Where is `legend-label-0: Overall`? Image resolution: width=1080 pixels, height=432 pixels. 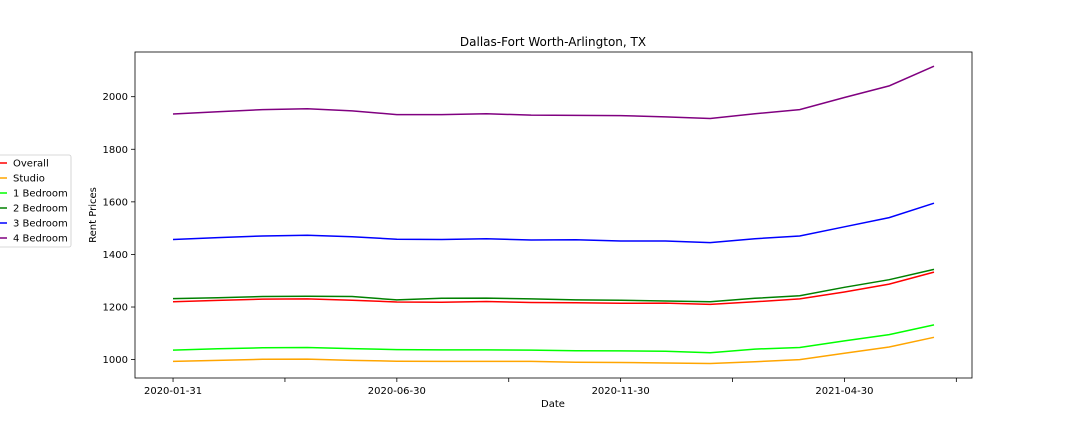 legend-label-0: Overall is located at coordinates (31, 164).